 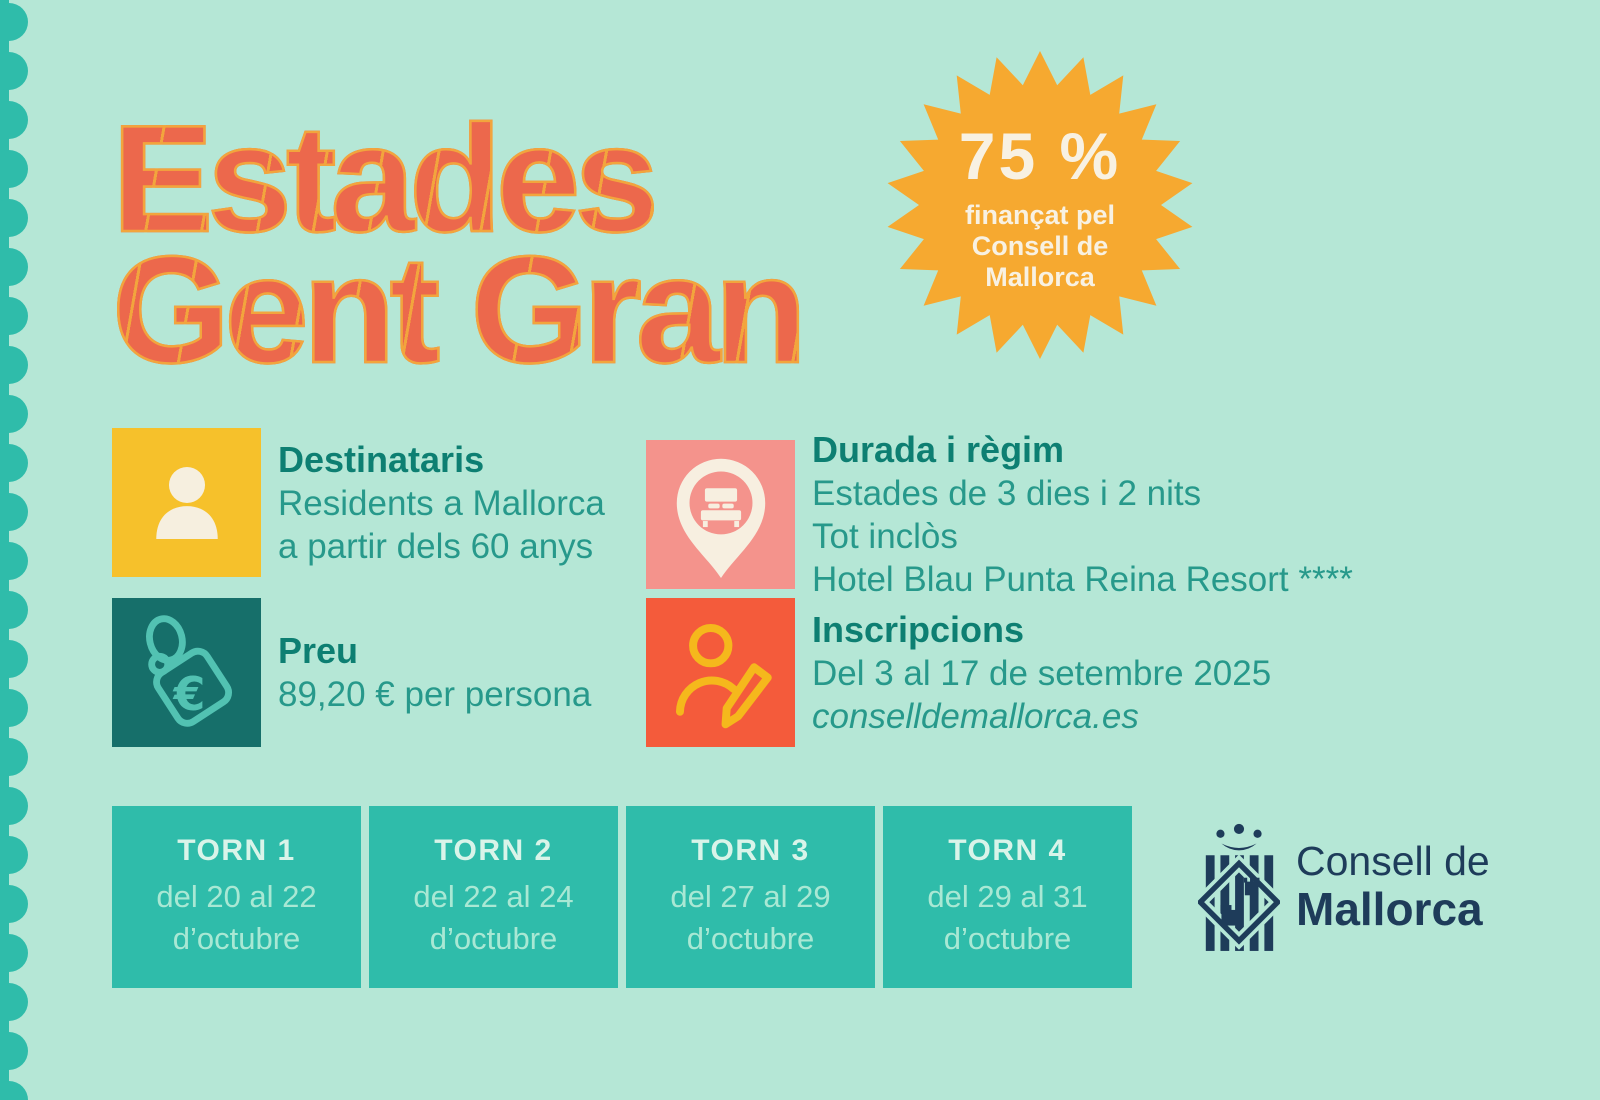 I want to click on logo-text: Consell de Mallorca, so click(x=1393, y=886).